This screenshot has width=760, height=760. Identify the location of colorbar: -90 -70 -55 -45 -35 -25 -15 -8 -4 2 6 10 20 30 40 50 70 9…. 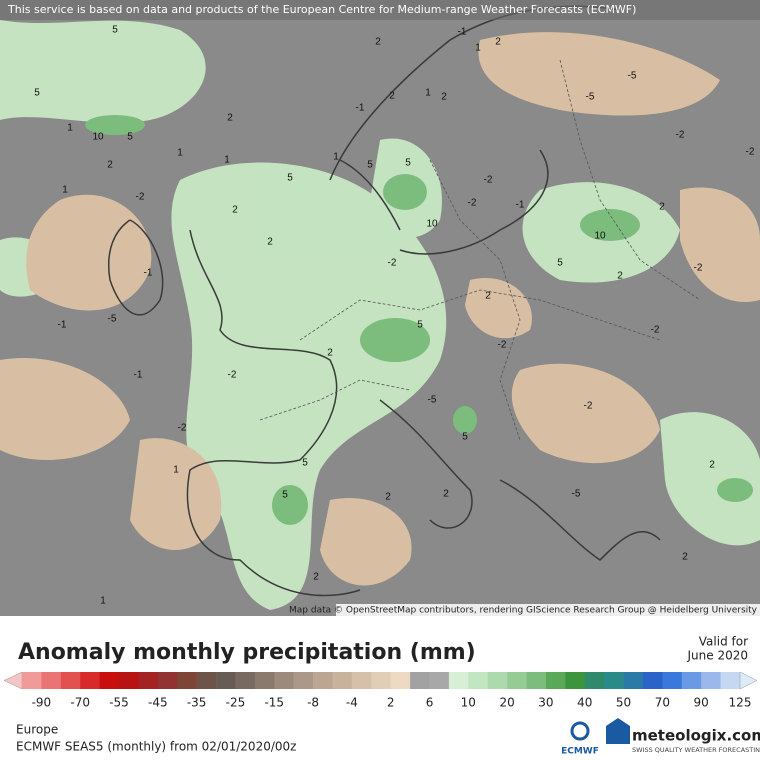
(380, 690).